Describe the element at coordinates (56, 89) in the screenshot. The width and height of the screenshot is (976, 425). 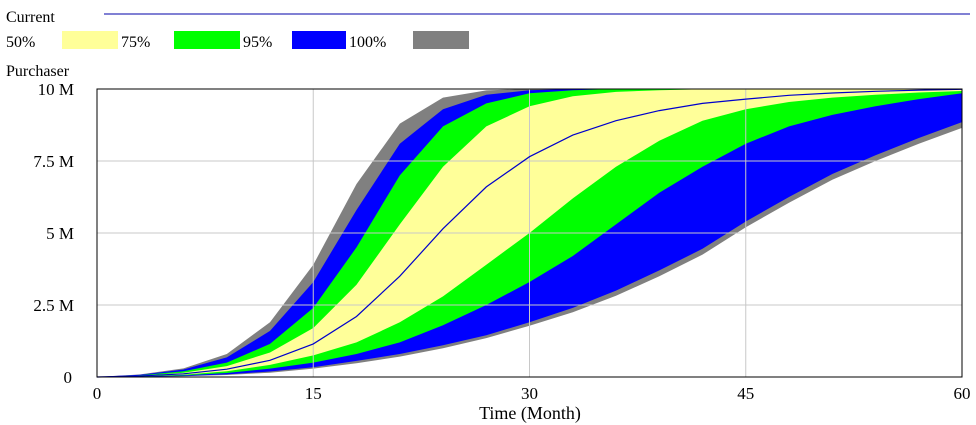
I see `y-tick-label: 10 M` at that location.